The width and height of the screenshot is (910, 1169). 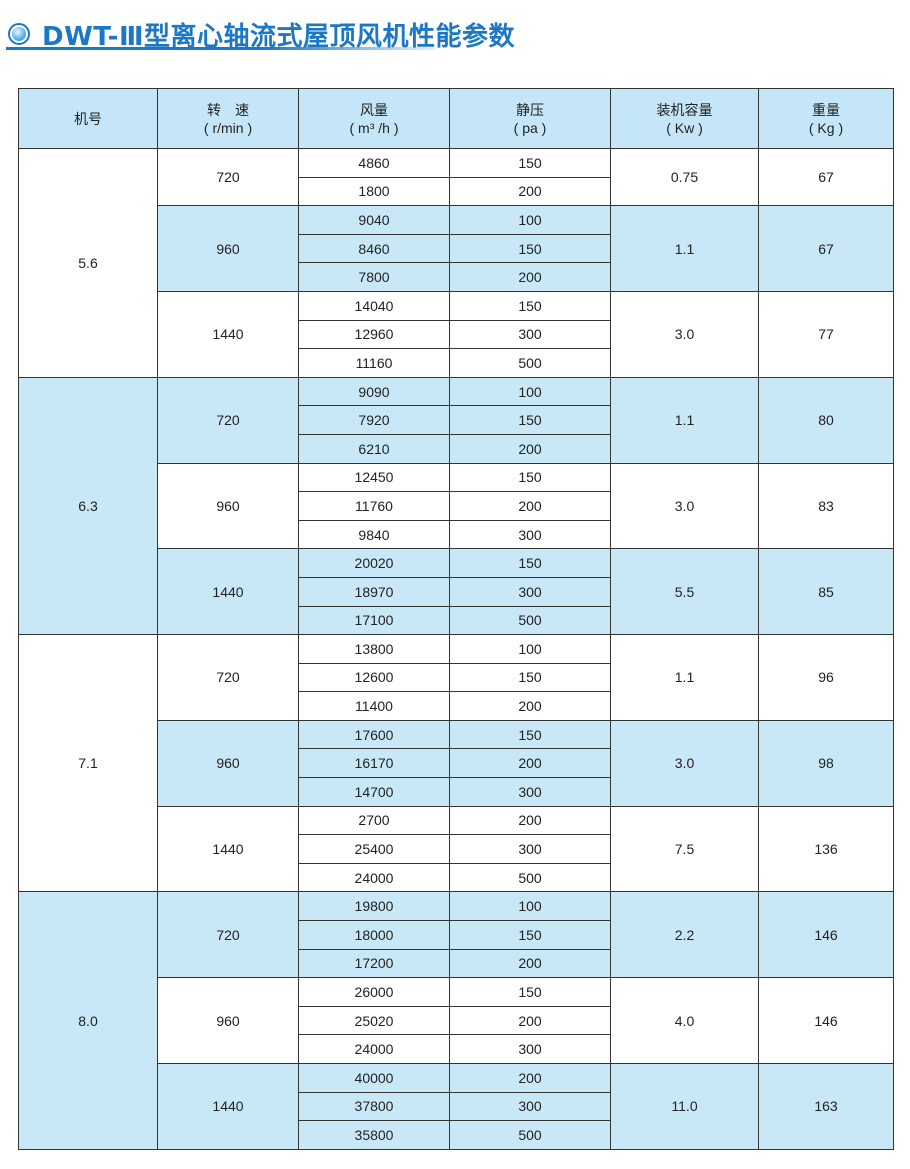 What do you see at coordinates (374, 591) in the screenshot?
I see `airflow-cell: 18970` at bounding box center [374, 591].